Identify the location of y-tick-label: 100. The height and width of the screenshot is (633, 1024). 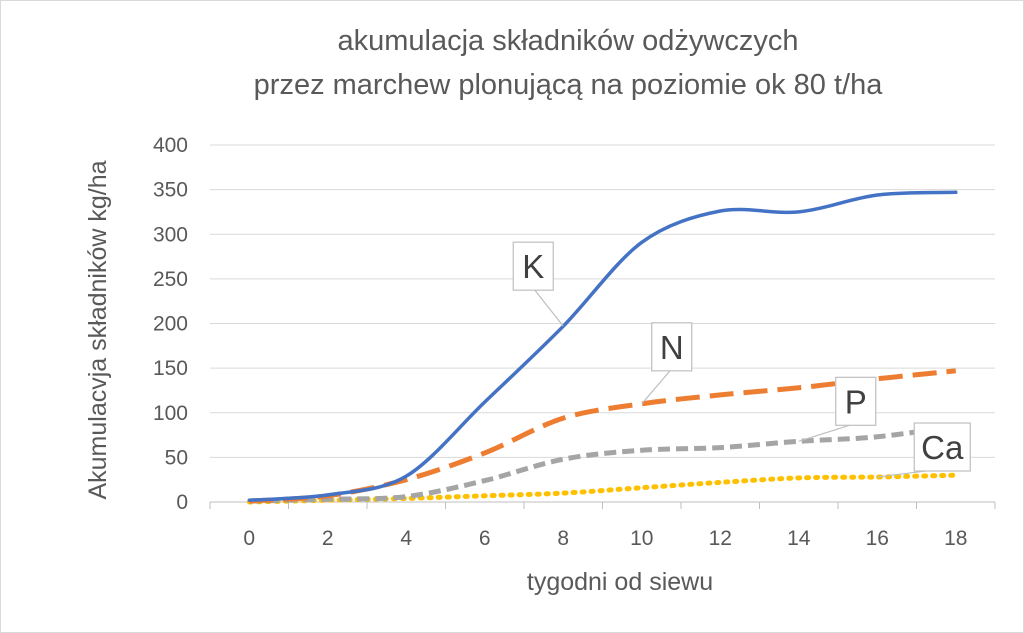
(170, 413).